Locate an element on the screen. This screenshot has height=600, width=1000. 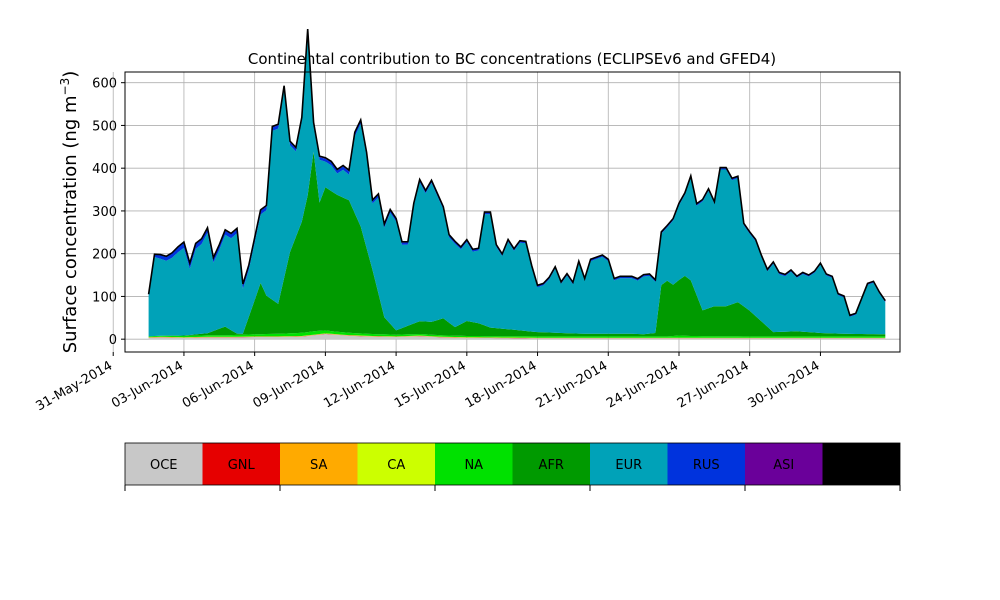
y-tick-label: 600 is located at coordinates (104, 84).